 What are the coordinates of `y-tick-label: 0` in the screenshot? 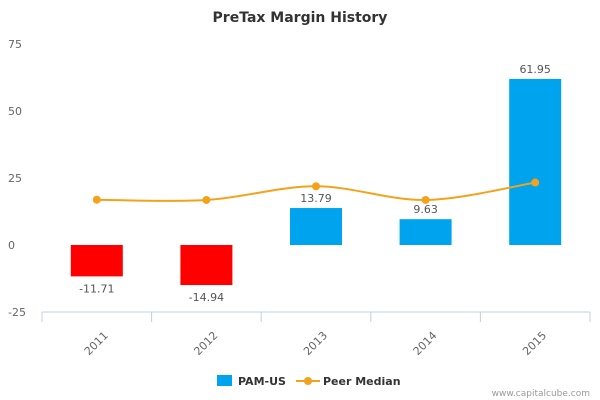 It's located at (11, 245).